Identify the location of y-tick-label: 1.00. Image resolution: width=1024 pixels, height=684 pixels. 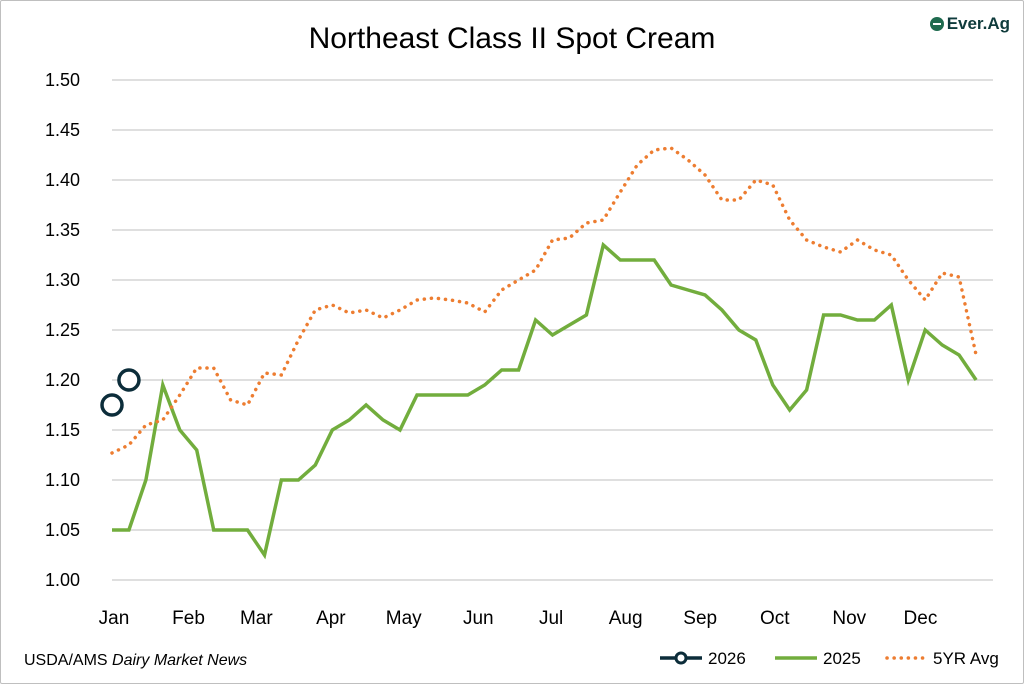
(62, 580).